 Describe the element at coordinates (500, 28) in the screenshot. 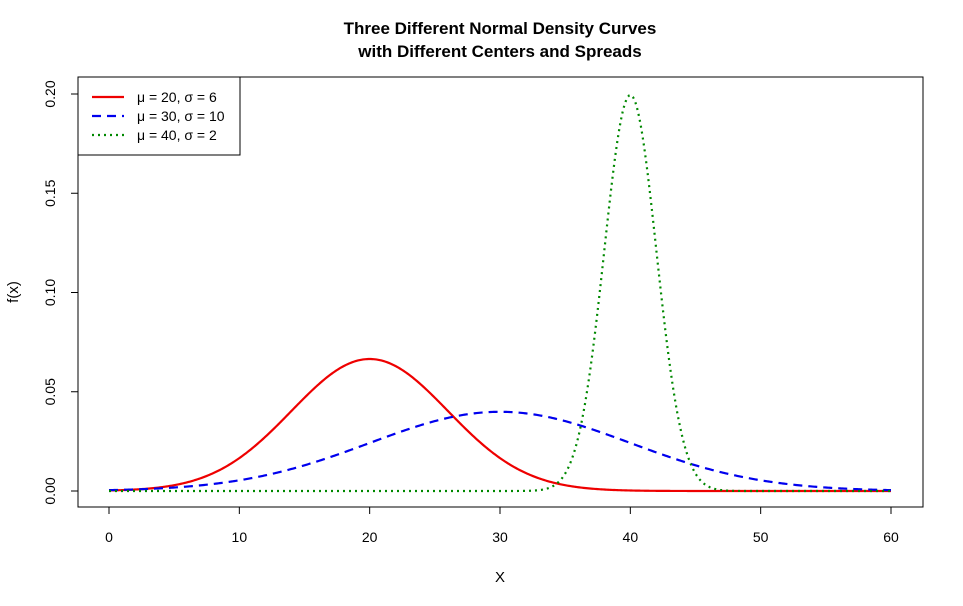

I see `chart-title-line-1: Three Different Normal Density Curves` at that location.